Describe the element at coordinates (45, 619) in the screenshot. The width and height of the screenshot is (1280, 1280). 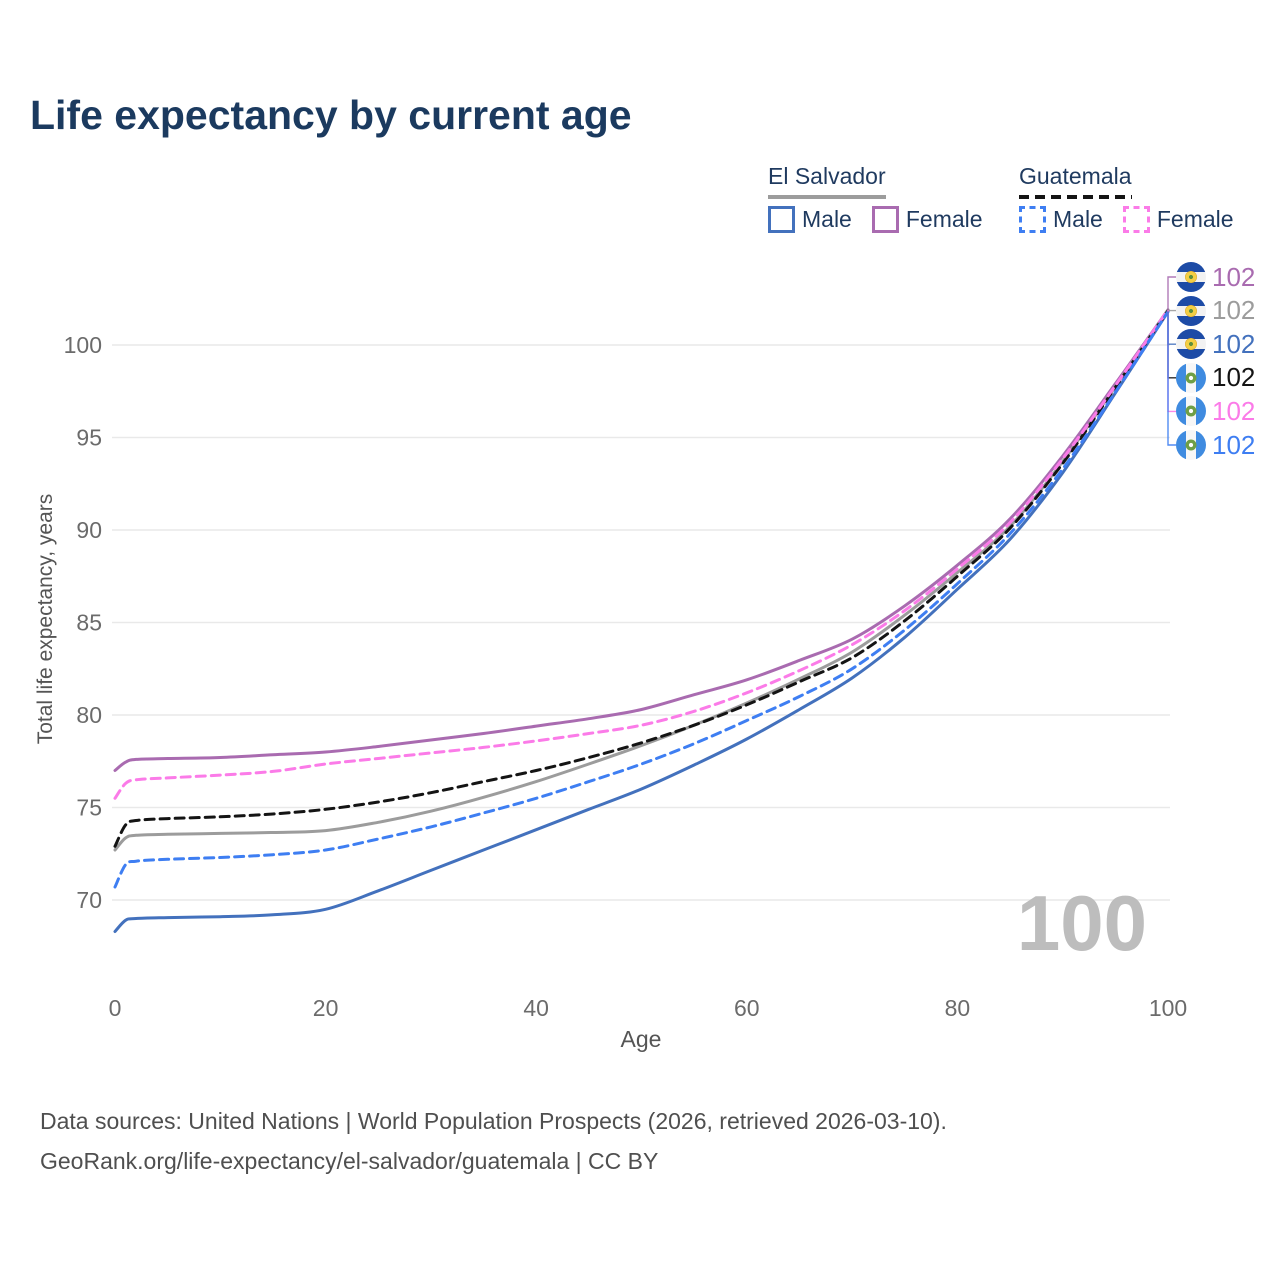
I see `y-axis-title: Total life expectancy, years` at that location.